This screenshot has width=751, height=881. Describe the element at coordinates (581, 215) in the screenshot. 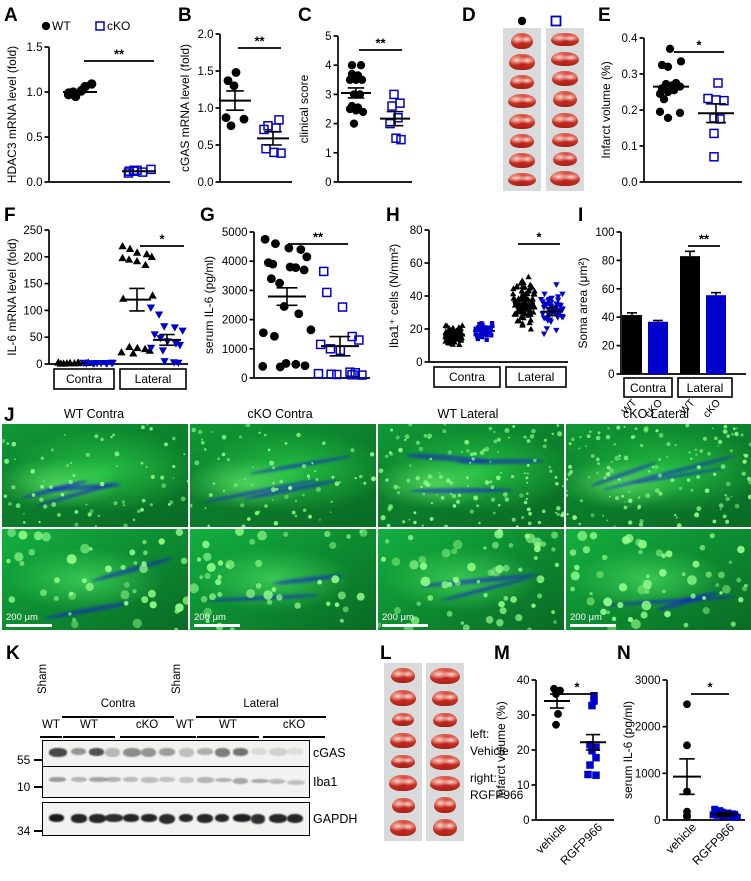

I see `panel-i-letter: I` at that location.